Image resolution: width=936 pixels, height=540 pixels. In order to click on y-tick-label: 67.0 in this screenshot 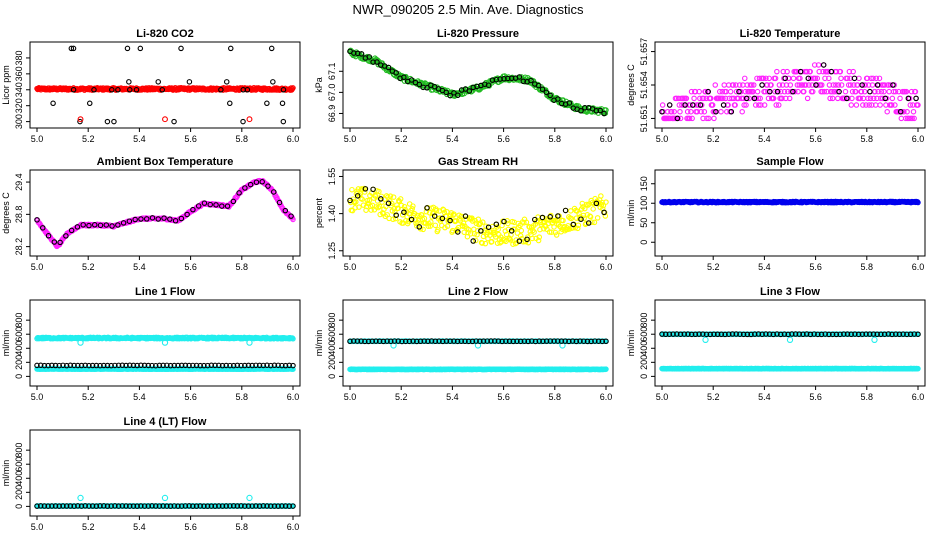, I will do `click(332, 93)`.